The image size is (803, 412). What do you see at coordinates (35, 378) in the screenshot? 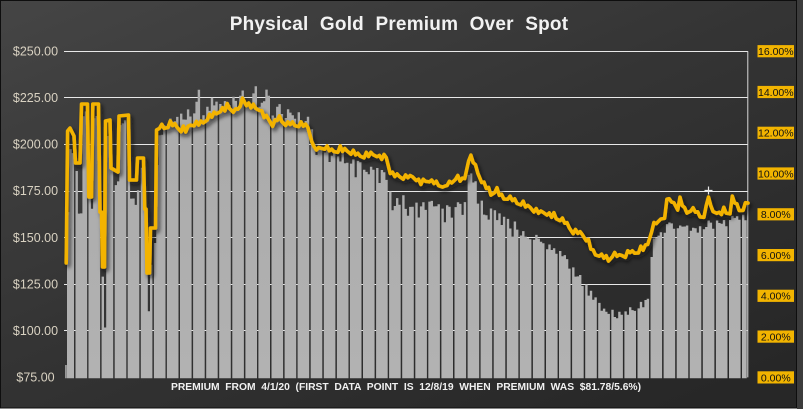
I see `svg-text: $75.00` at bounding box center [35, 378].